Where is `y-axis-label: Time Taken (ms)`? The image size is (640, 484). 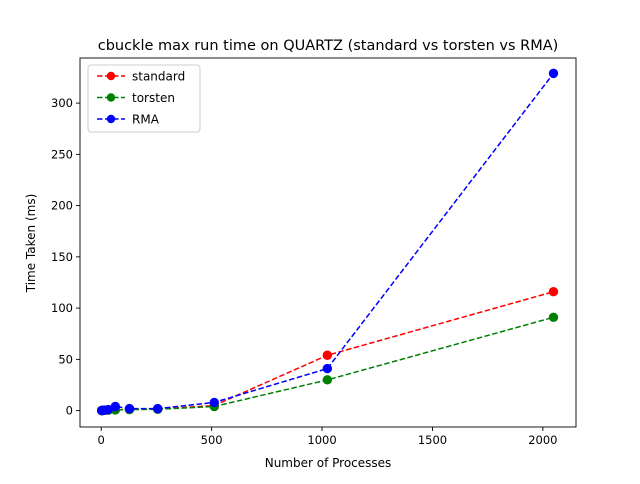 y-axis-label: Time Taken (ms) is located at coordinates (31, 244).